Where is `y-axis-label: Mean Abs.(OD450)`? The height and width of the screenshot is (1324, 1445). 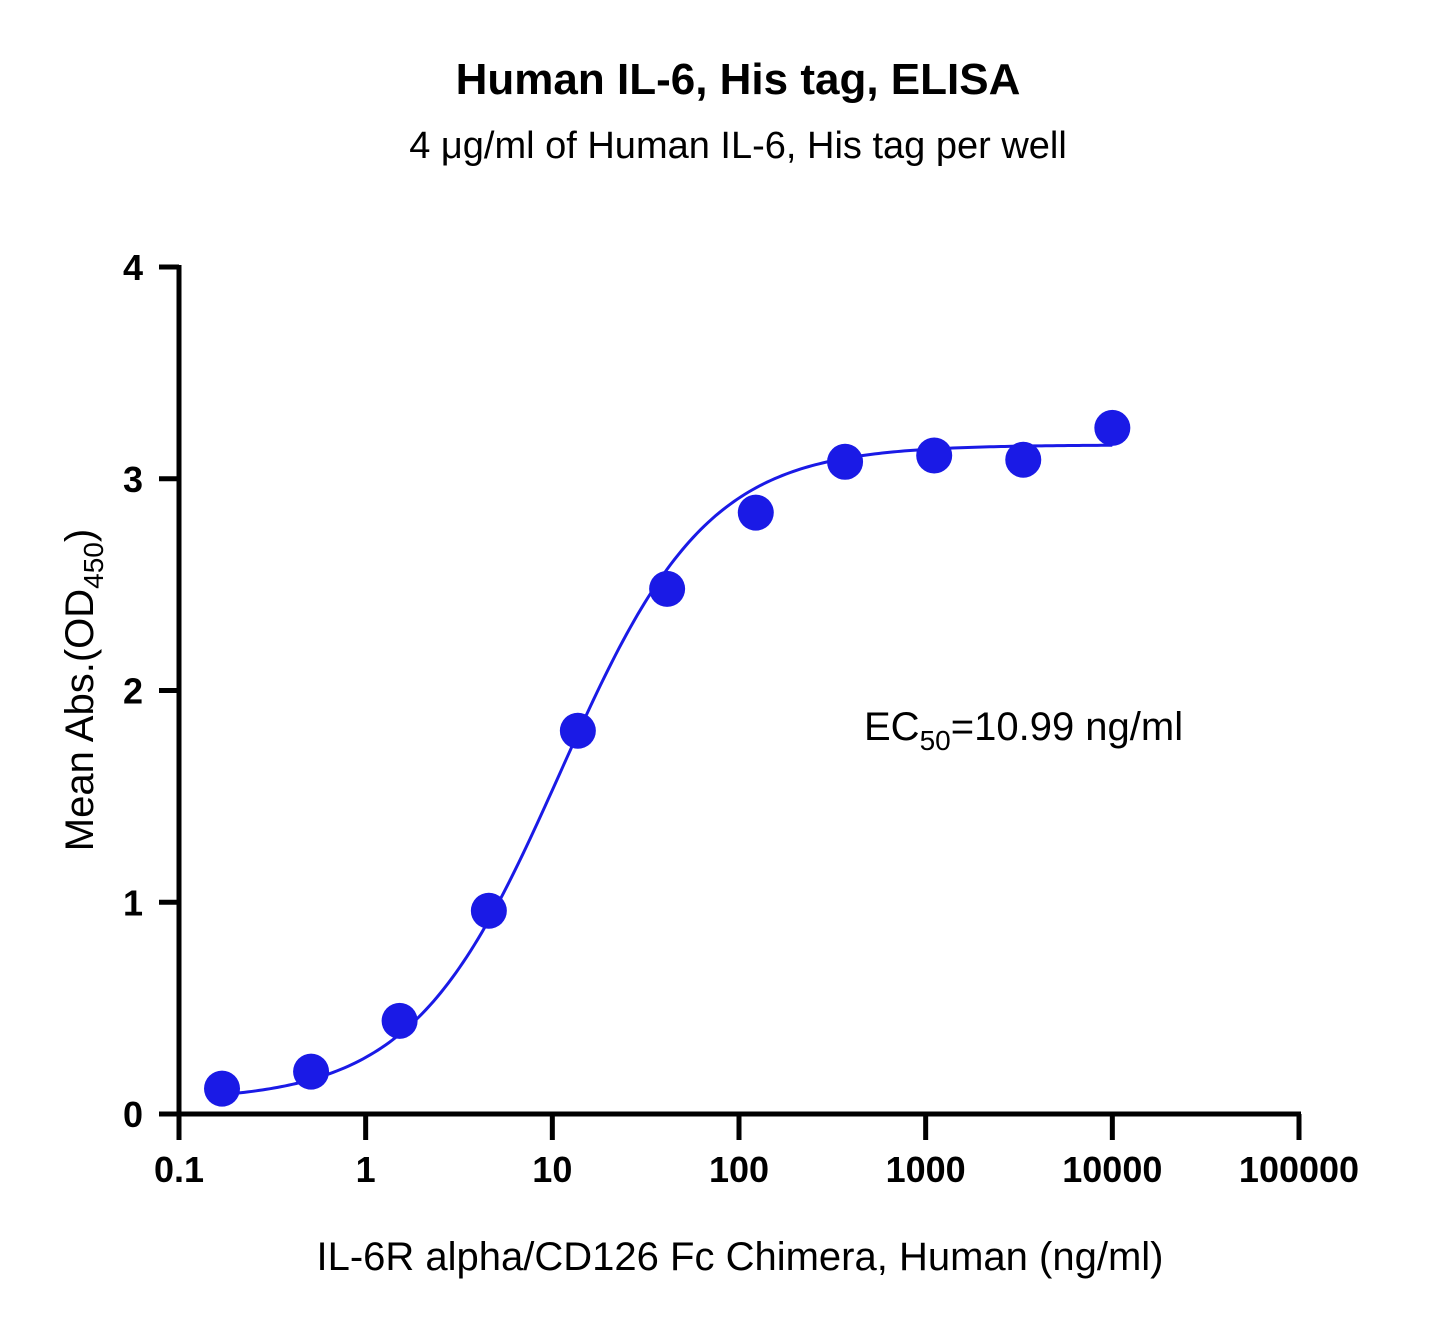
y-axis-label: Mean Abs.(OD450) is located at coordinates (83, 690).